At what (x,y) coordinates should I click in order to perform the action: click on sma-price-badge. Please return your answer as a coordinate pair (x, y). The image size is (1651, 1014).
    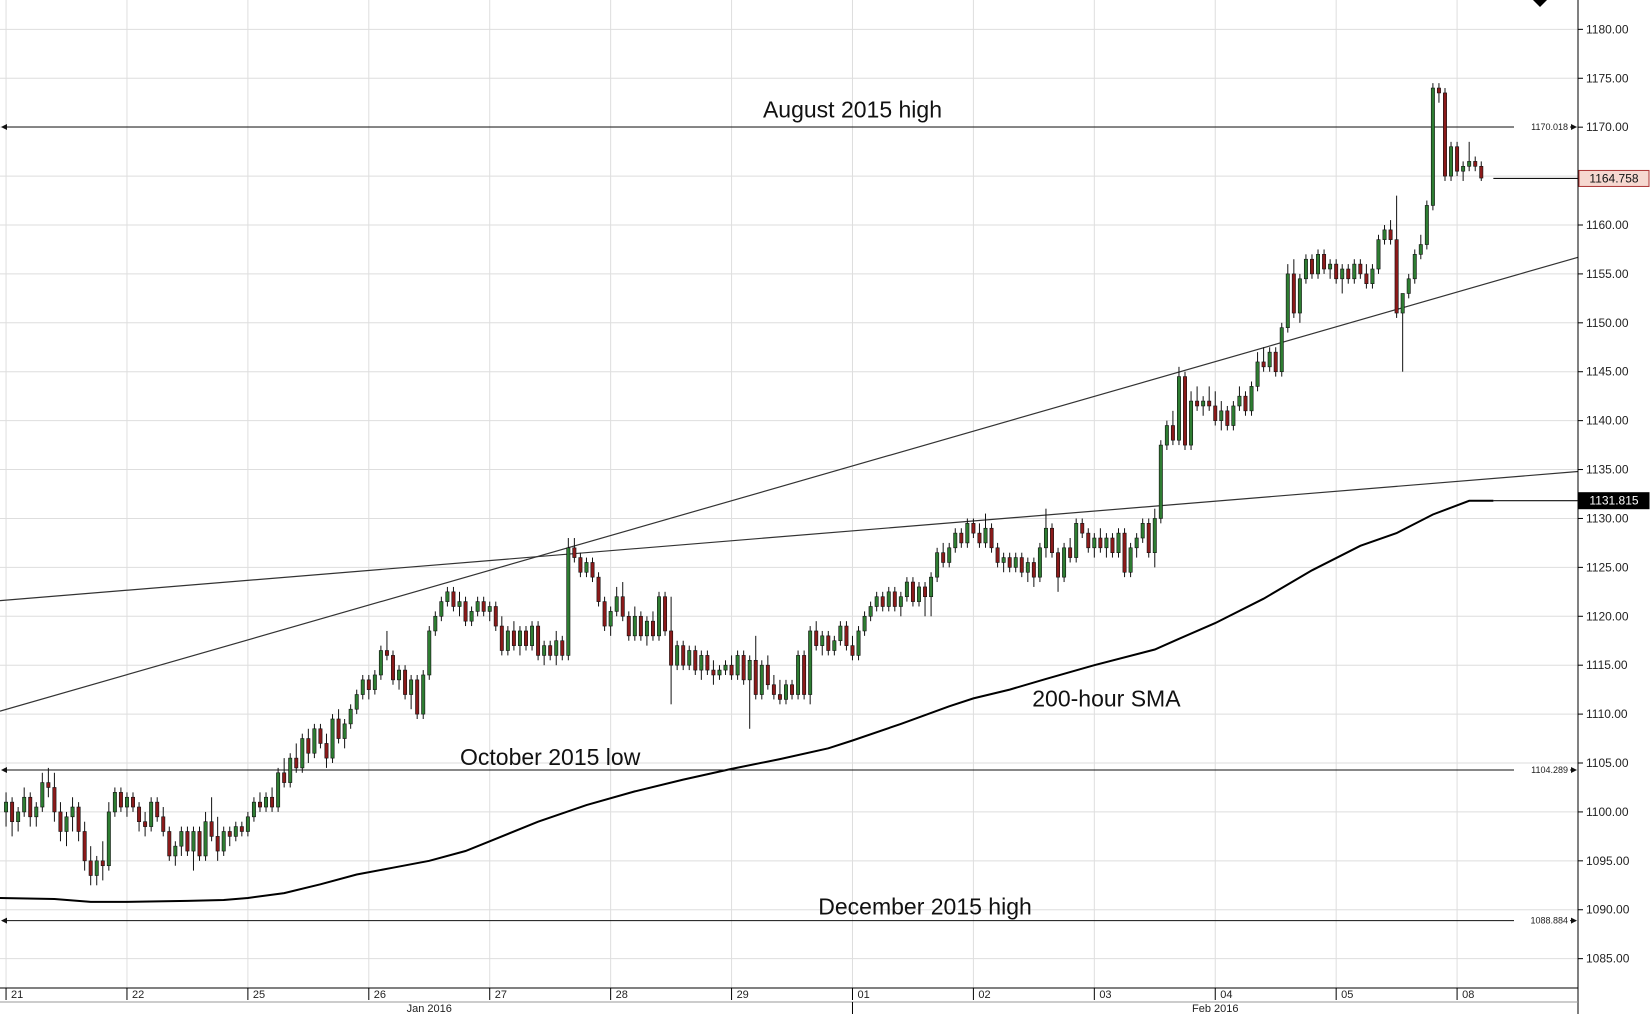
    Looking at the image, I should click on (1614, 501).